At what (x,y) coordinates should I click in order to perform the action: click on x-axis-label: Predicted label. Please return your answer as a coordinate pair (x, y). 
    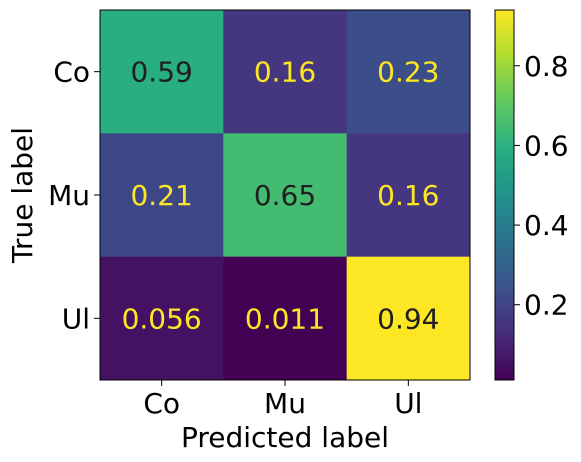
    Looking at the image, I should click on (285, 437).